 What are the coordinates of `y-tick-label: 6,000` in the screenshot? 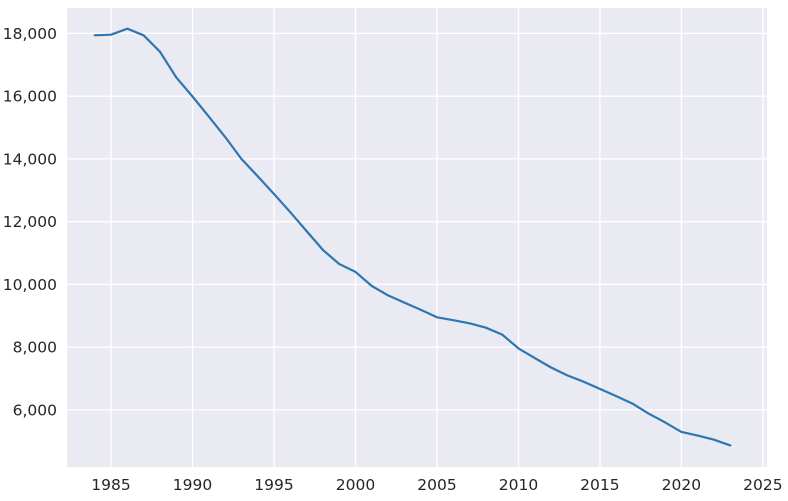 It's located at (35, 410).